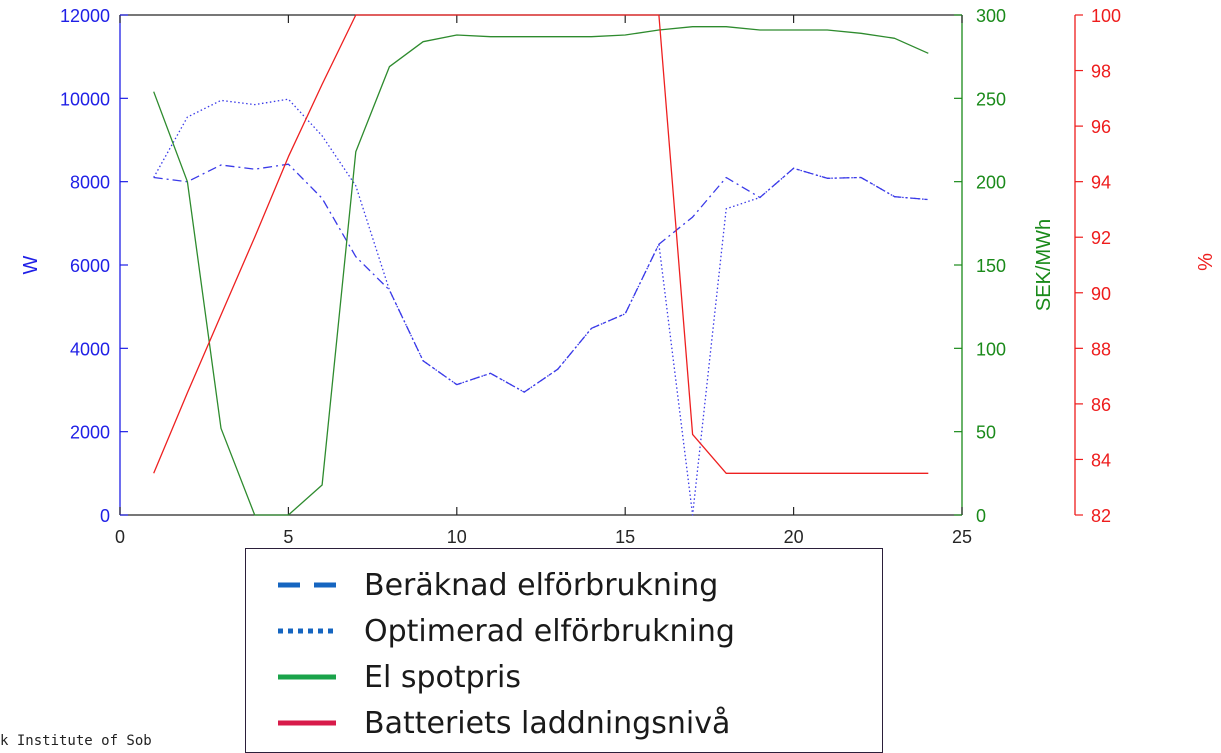  Describe the element at coordinates (442, 677) in the screenshot. I see `legend-label: El spotpris` at that location.